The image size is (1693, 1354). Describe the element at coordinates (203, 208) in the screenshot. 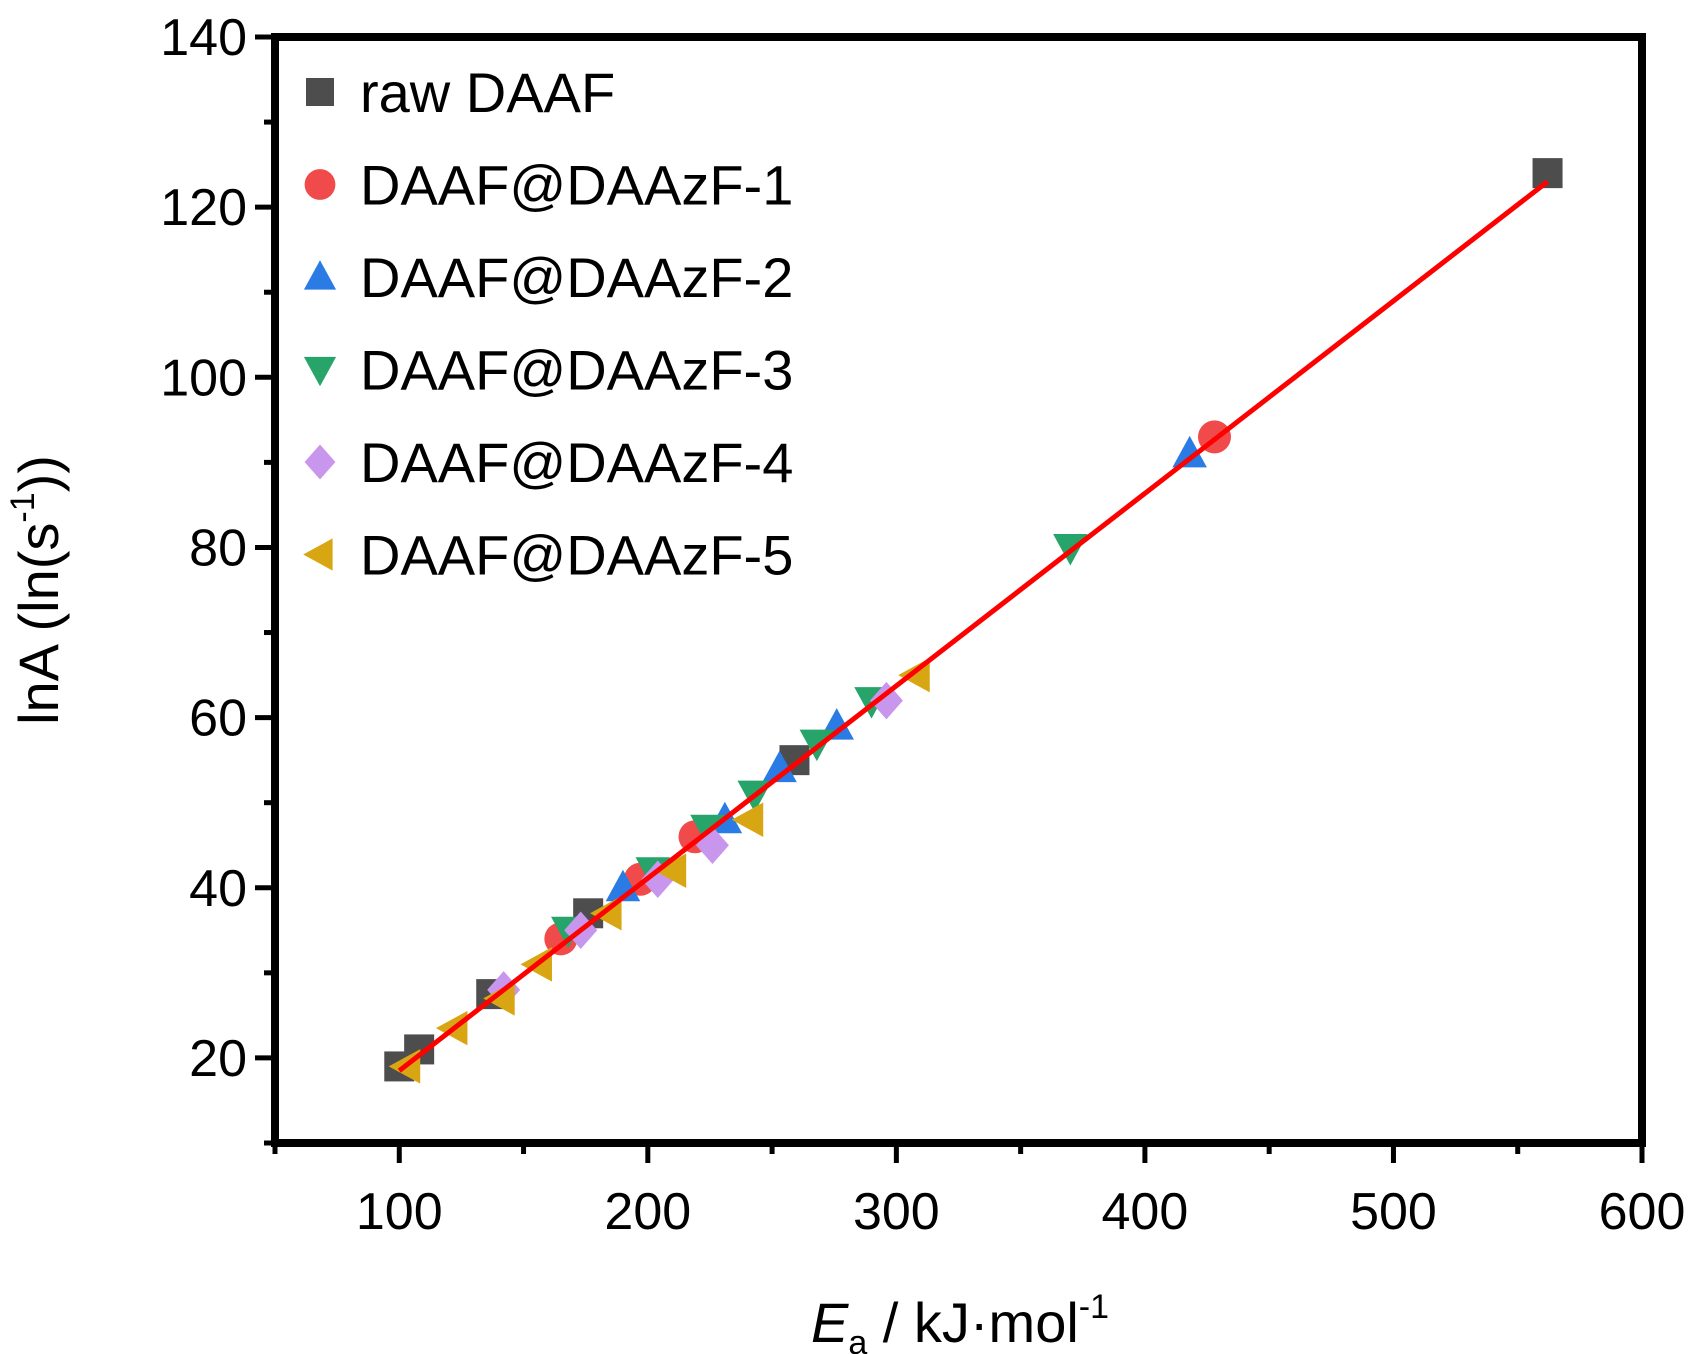

I see `y-tick-label: 120` at that location.